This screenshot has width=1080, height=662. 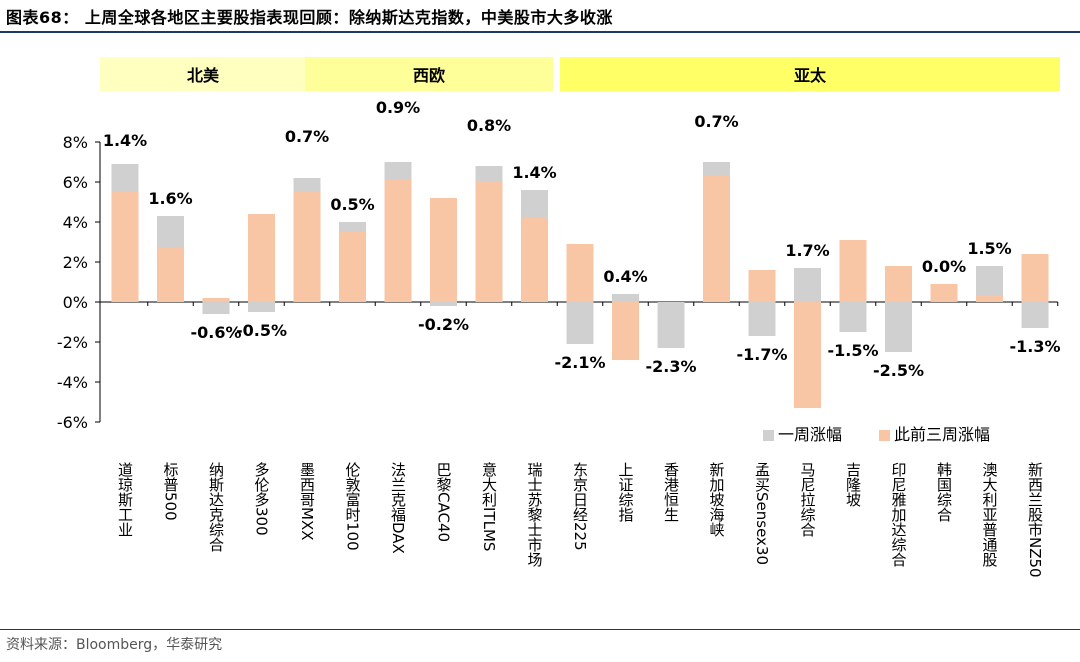 What do you see at coordinates (535, 515) in the screenshot?
I see `category-label: 瑞士苏黎士市场` at bounding box center [535, 515].